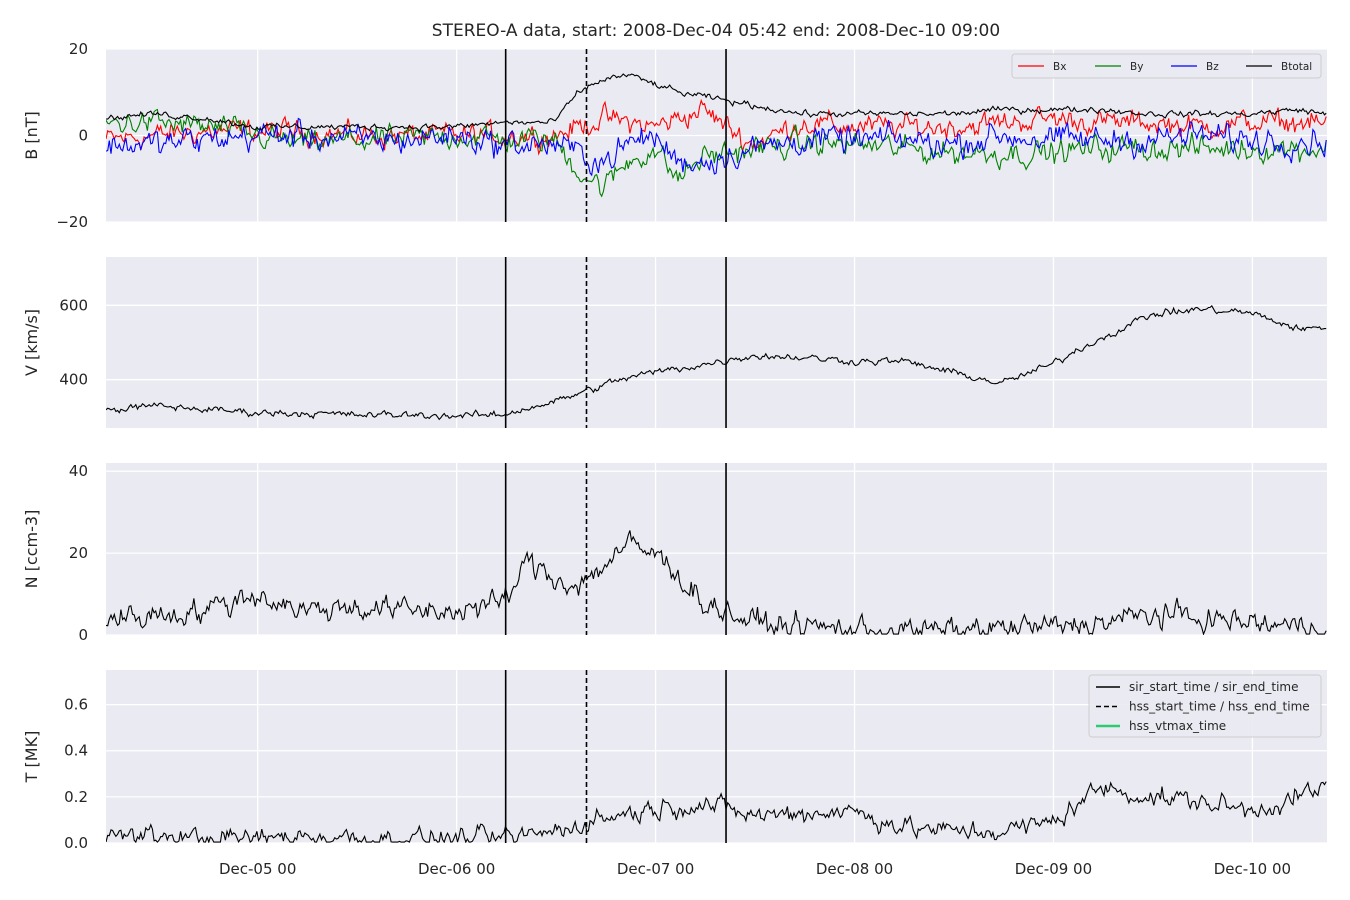  I want to click on x-tick-label: Dec-10 00, so click(1252, 869).